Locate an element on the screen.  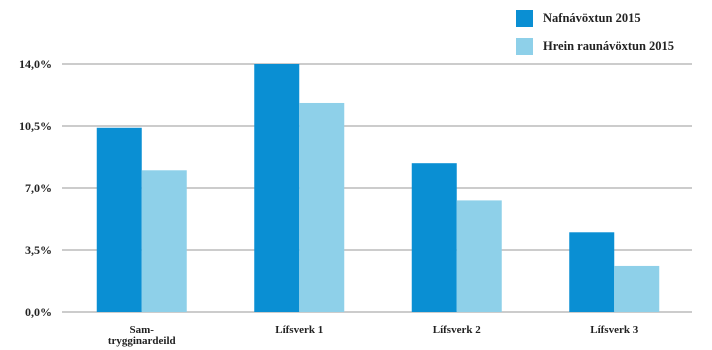
x-category-label: Lífsverk 2 is located at coordinates (457, 330).